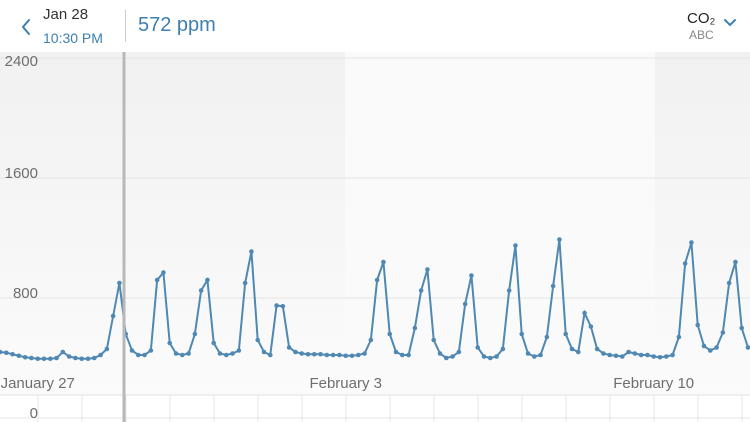 Image resolution: width=750 pixels, height=422 pixels. What do you see at coordinates (653, 383) in the screenshot?
I see `x-tick-label: February 10` at bounding box center [653, 383].